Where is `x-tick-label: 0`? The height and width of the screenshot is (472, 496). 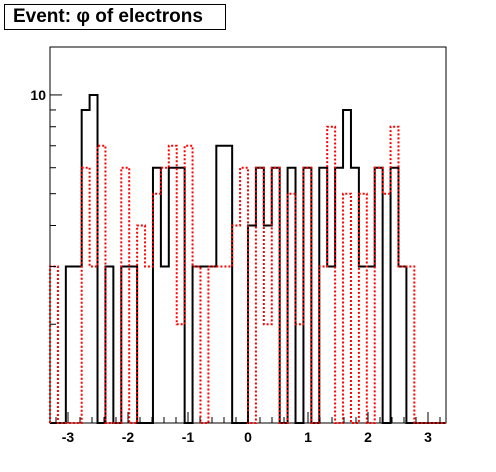
x-tick-label: 0 is located at coordinates (248, 437).